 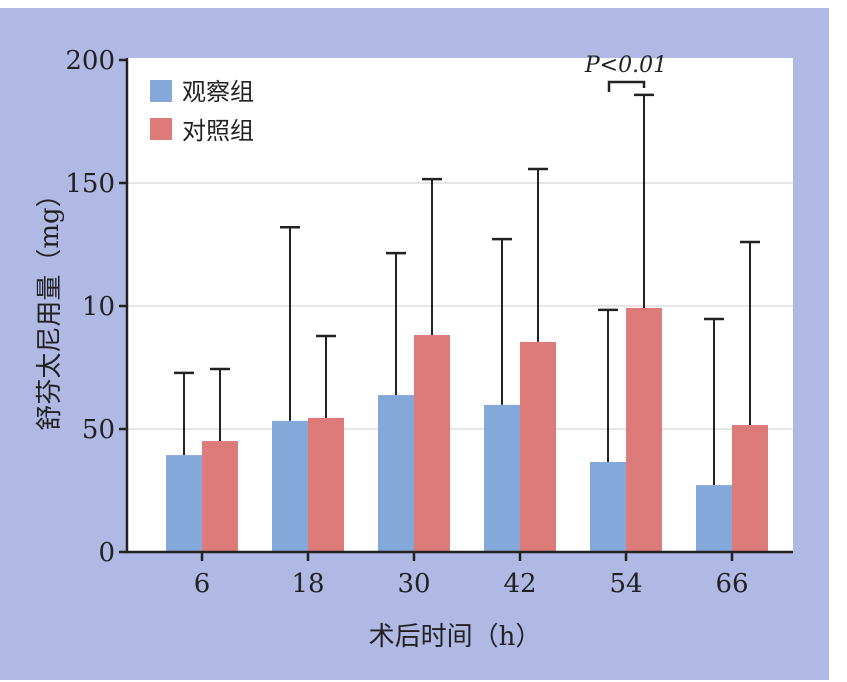 I want to click on legend: 观察组 对照组, so click(x=202, y=111).